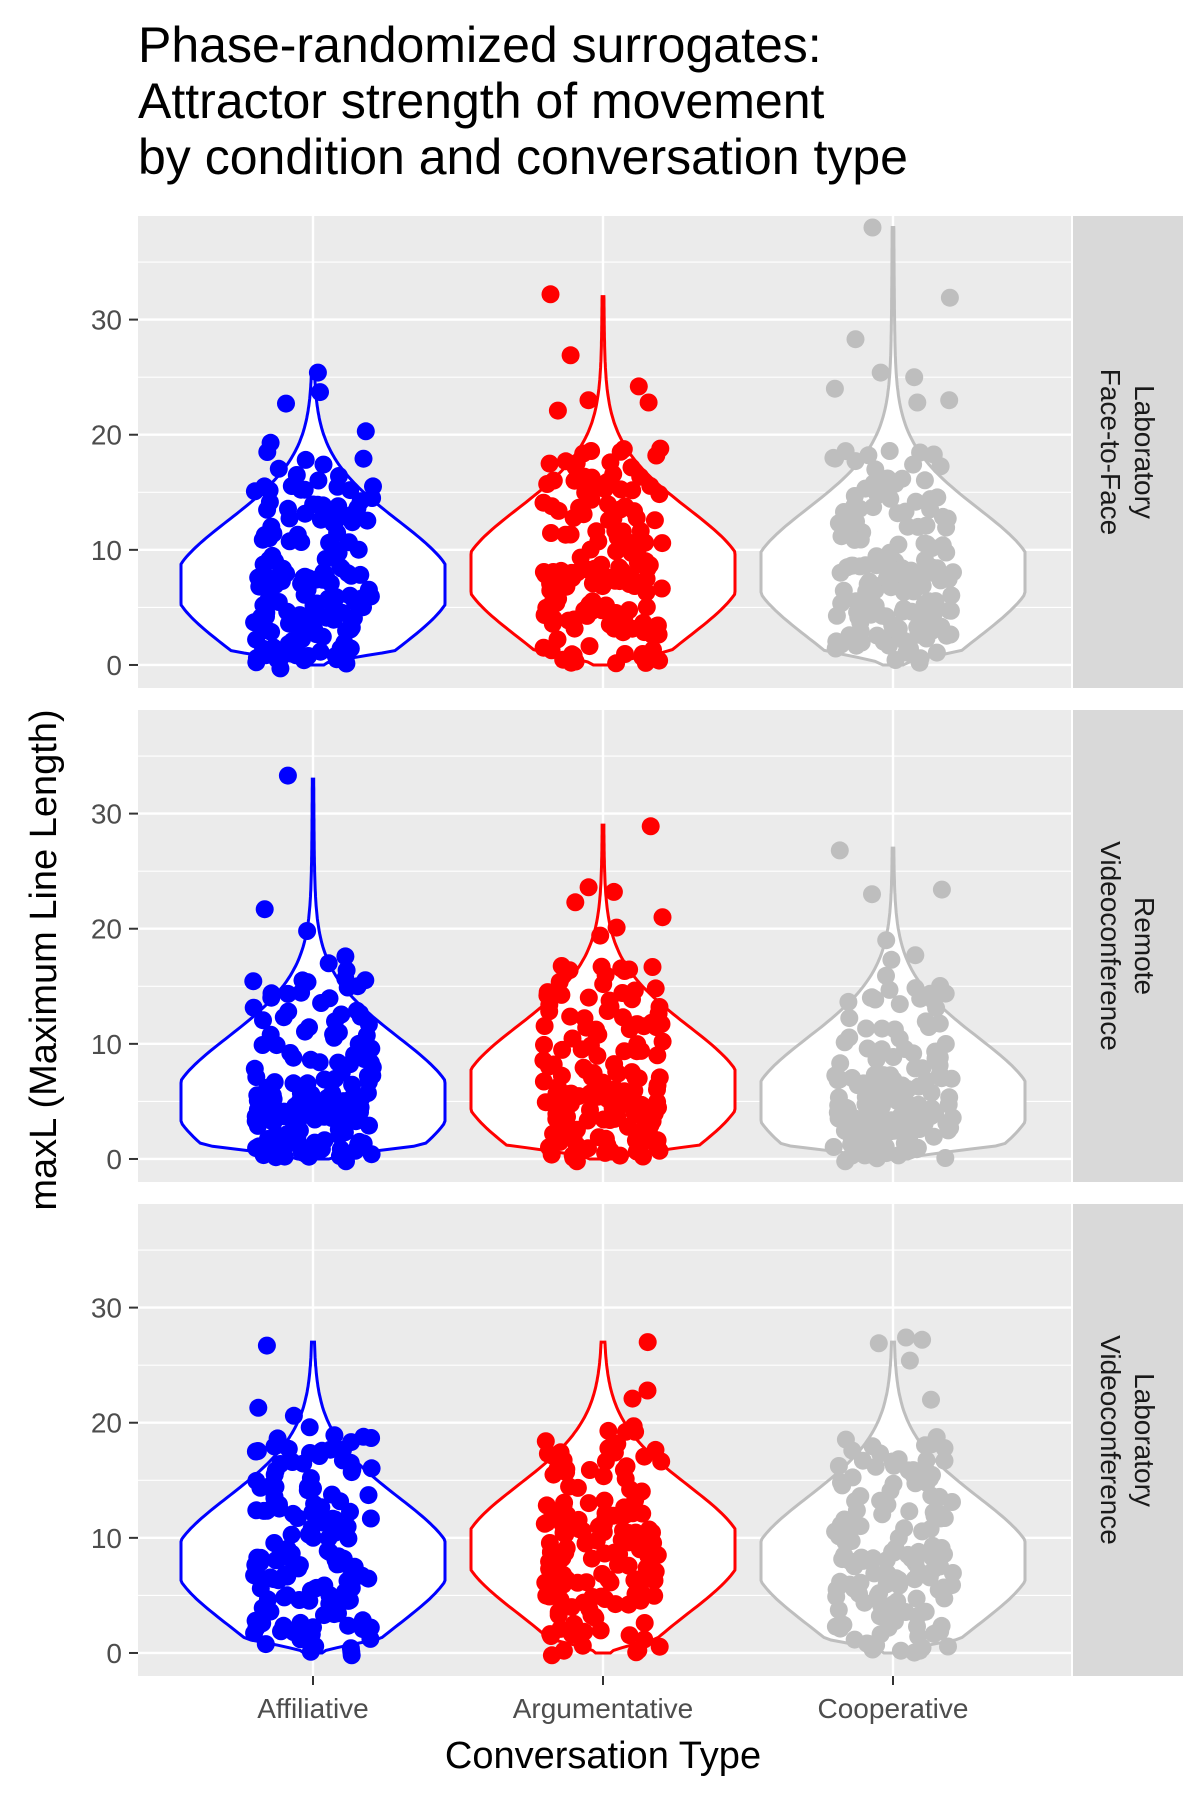 This screenshot has width=1200, height=1800. What do you see at coordinates (1128, 946) in the screenshot?
I see `facet-strip` at bounding box center [1128, 946].